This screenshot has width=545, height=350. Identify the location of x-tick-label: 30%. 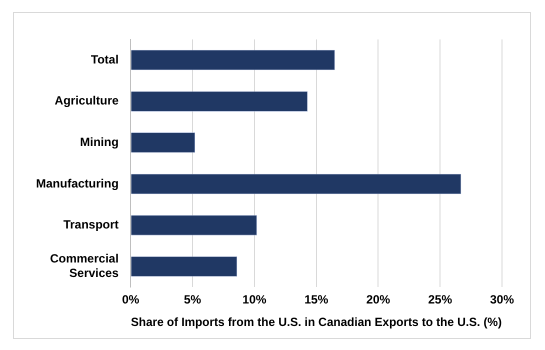
(502, 299).